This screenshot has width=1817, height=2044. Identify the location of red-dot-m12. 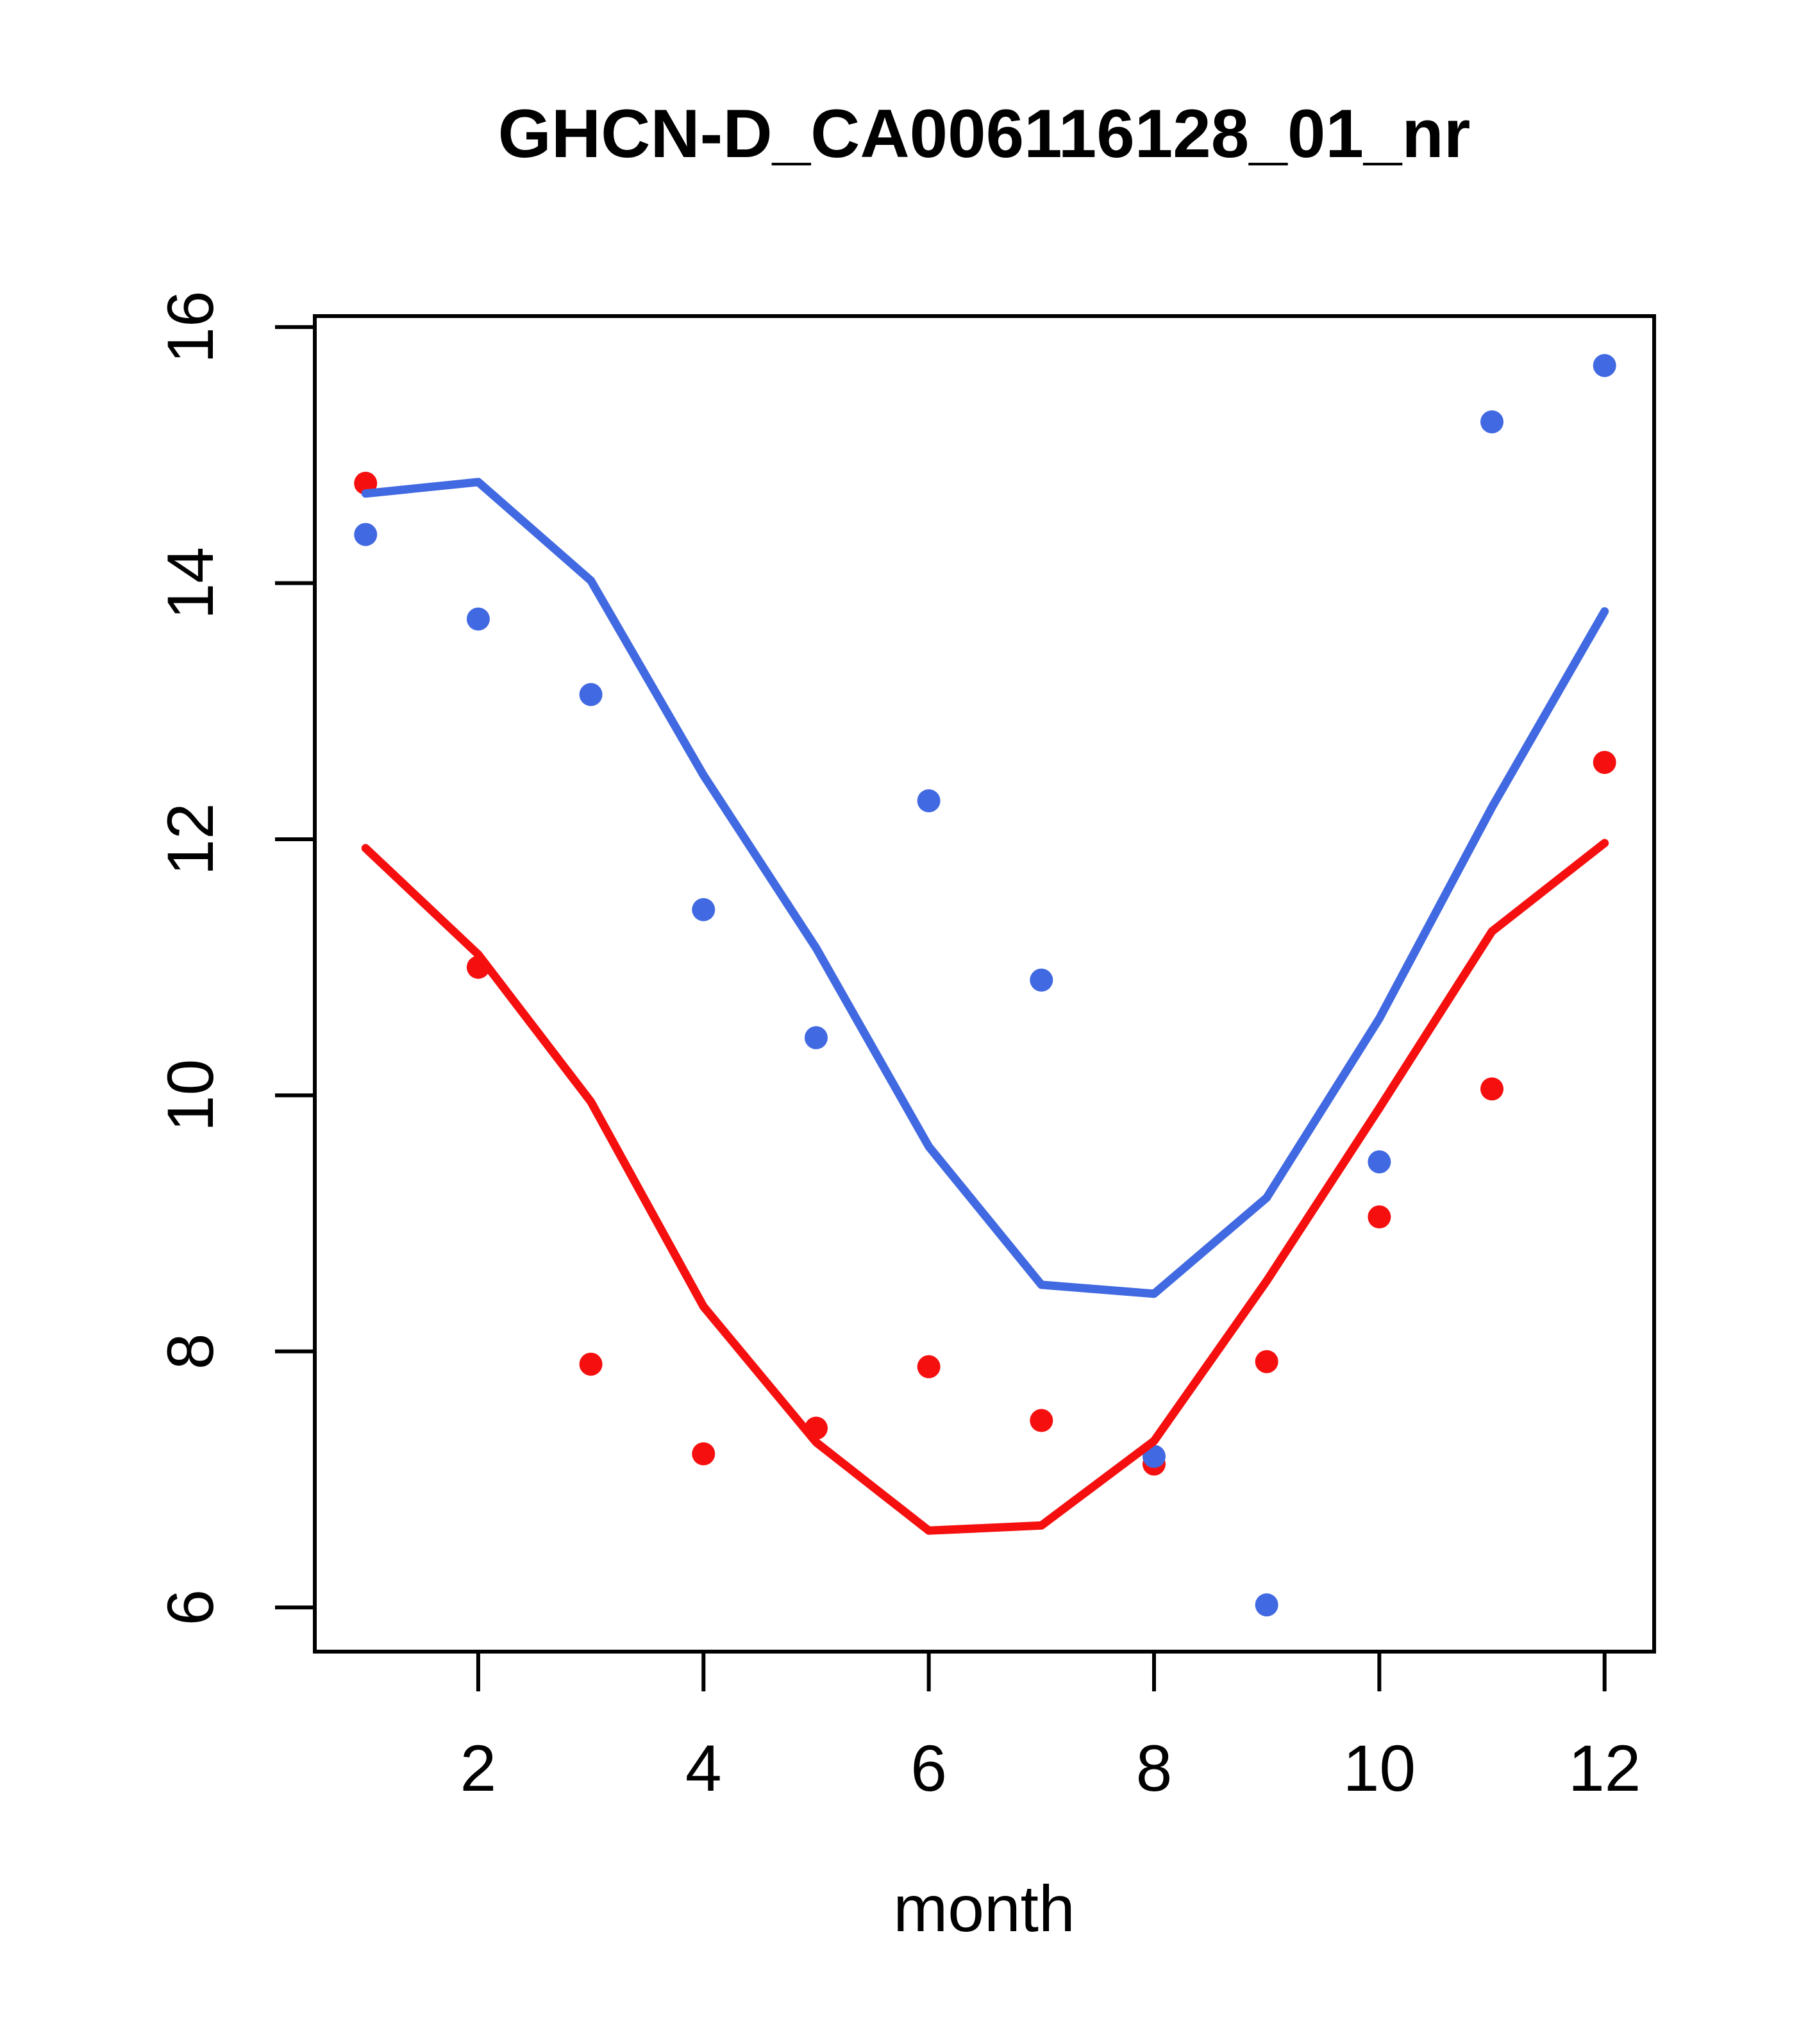
(1604, 763).